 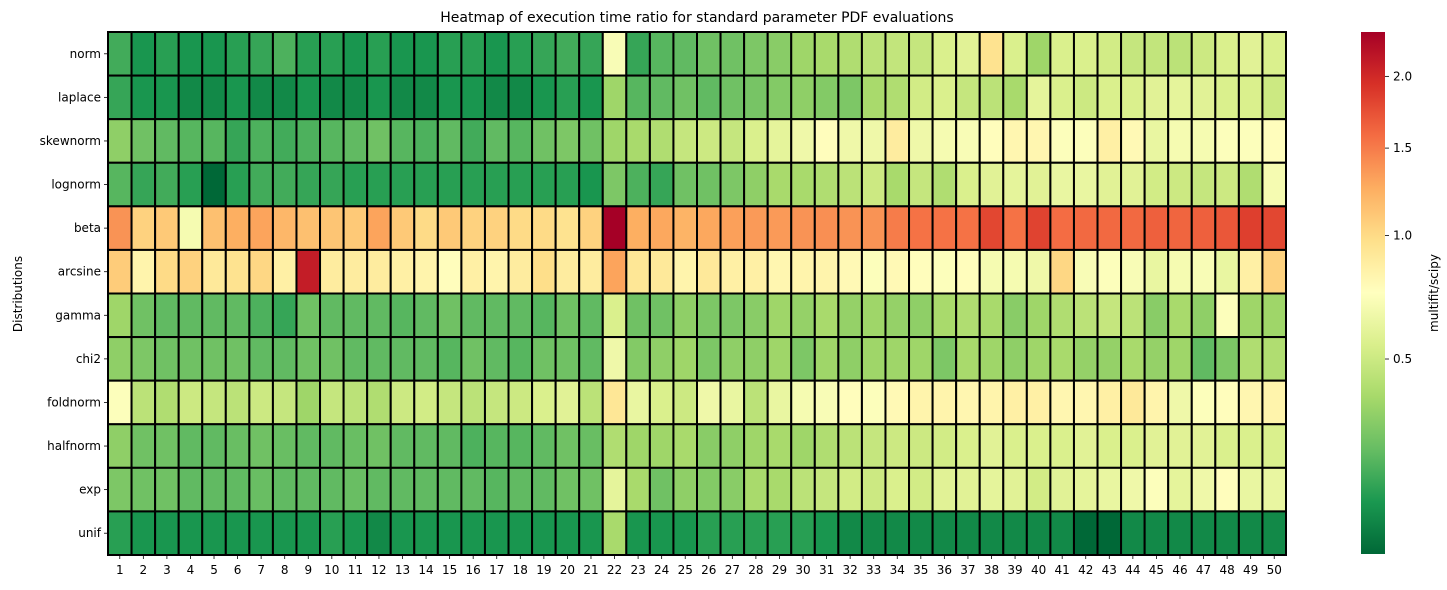 I want to click on x-tick-label: 27, so click(x=732, y=570).